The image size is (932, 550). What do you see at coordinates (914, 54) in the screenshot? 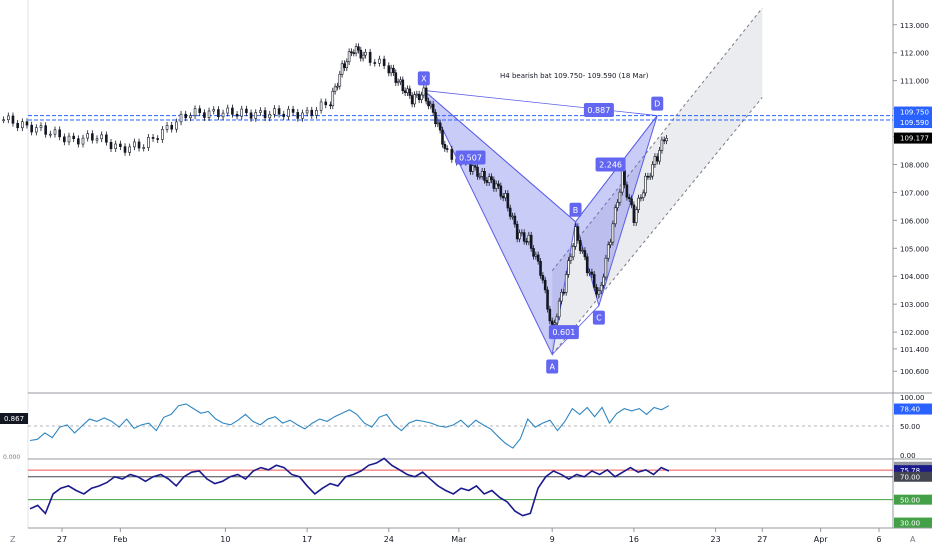
I see `y-tick-label: 112.000` at bounding box center [914, 54].